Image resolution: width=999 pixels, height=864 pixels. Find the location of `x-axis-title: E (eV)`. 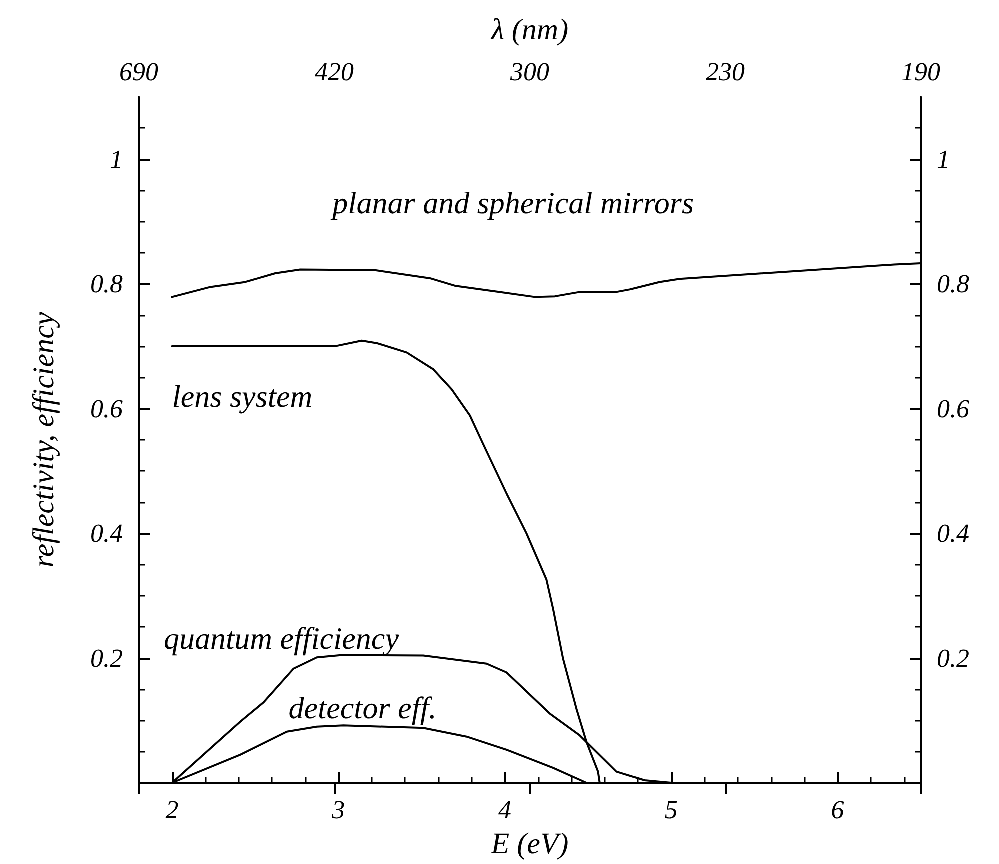

x-axis-title: E (eV) is located at coordinates (529, 844).